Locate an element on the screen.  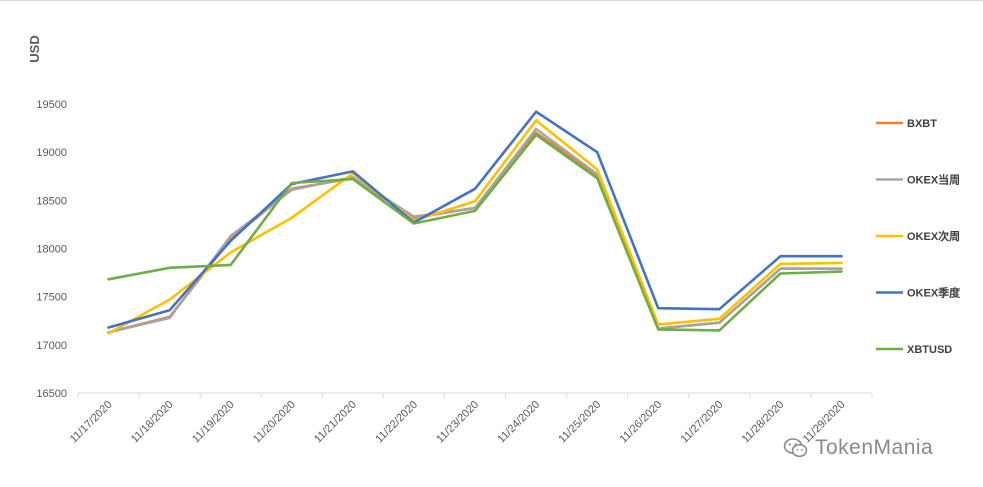
x-tick-label: 11/26/2020 is located at coordinates (641, 422).